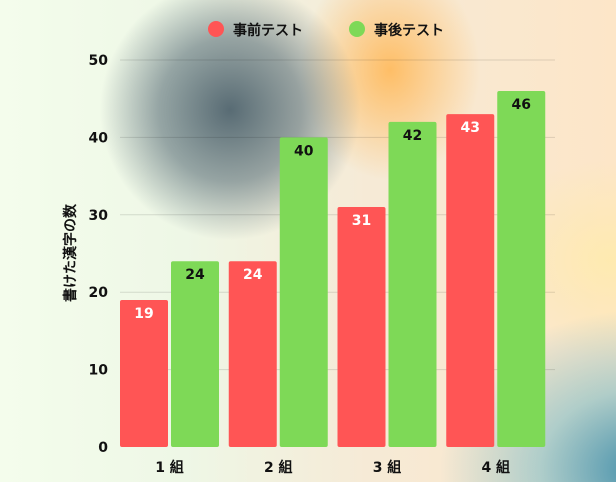 The width and height of the screenshot is (616, 482). I want to click on y-tick-label: 30, so click(99, 216).